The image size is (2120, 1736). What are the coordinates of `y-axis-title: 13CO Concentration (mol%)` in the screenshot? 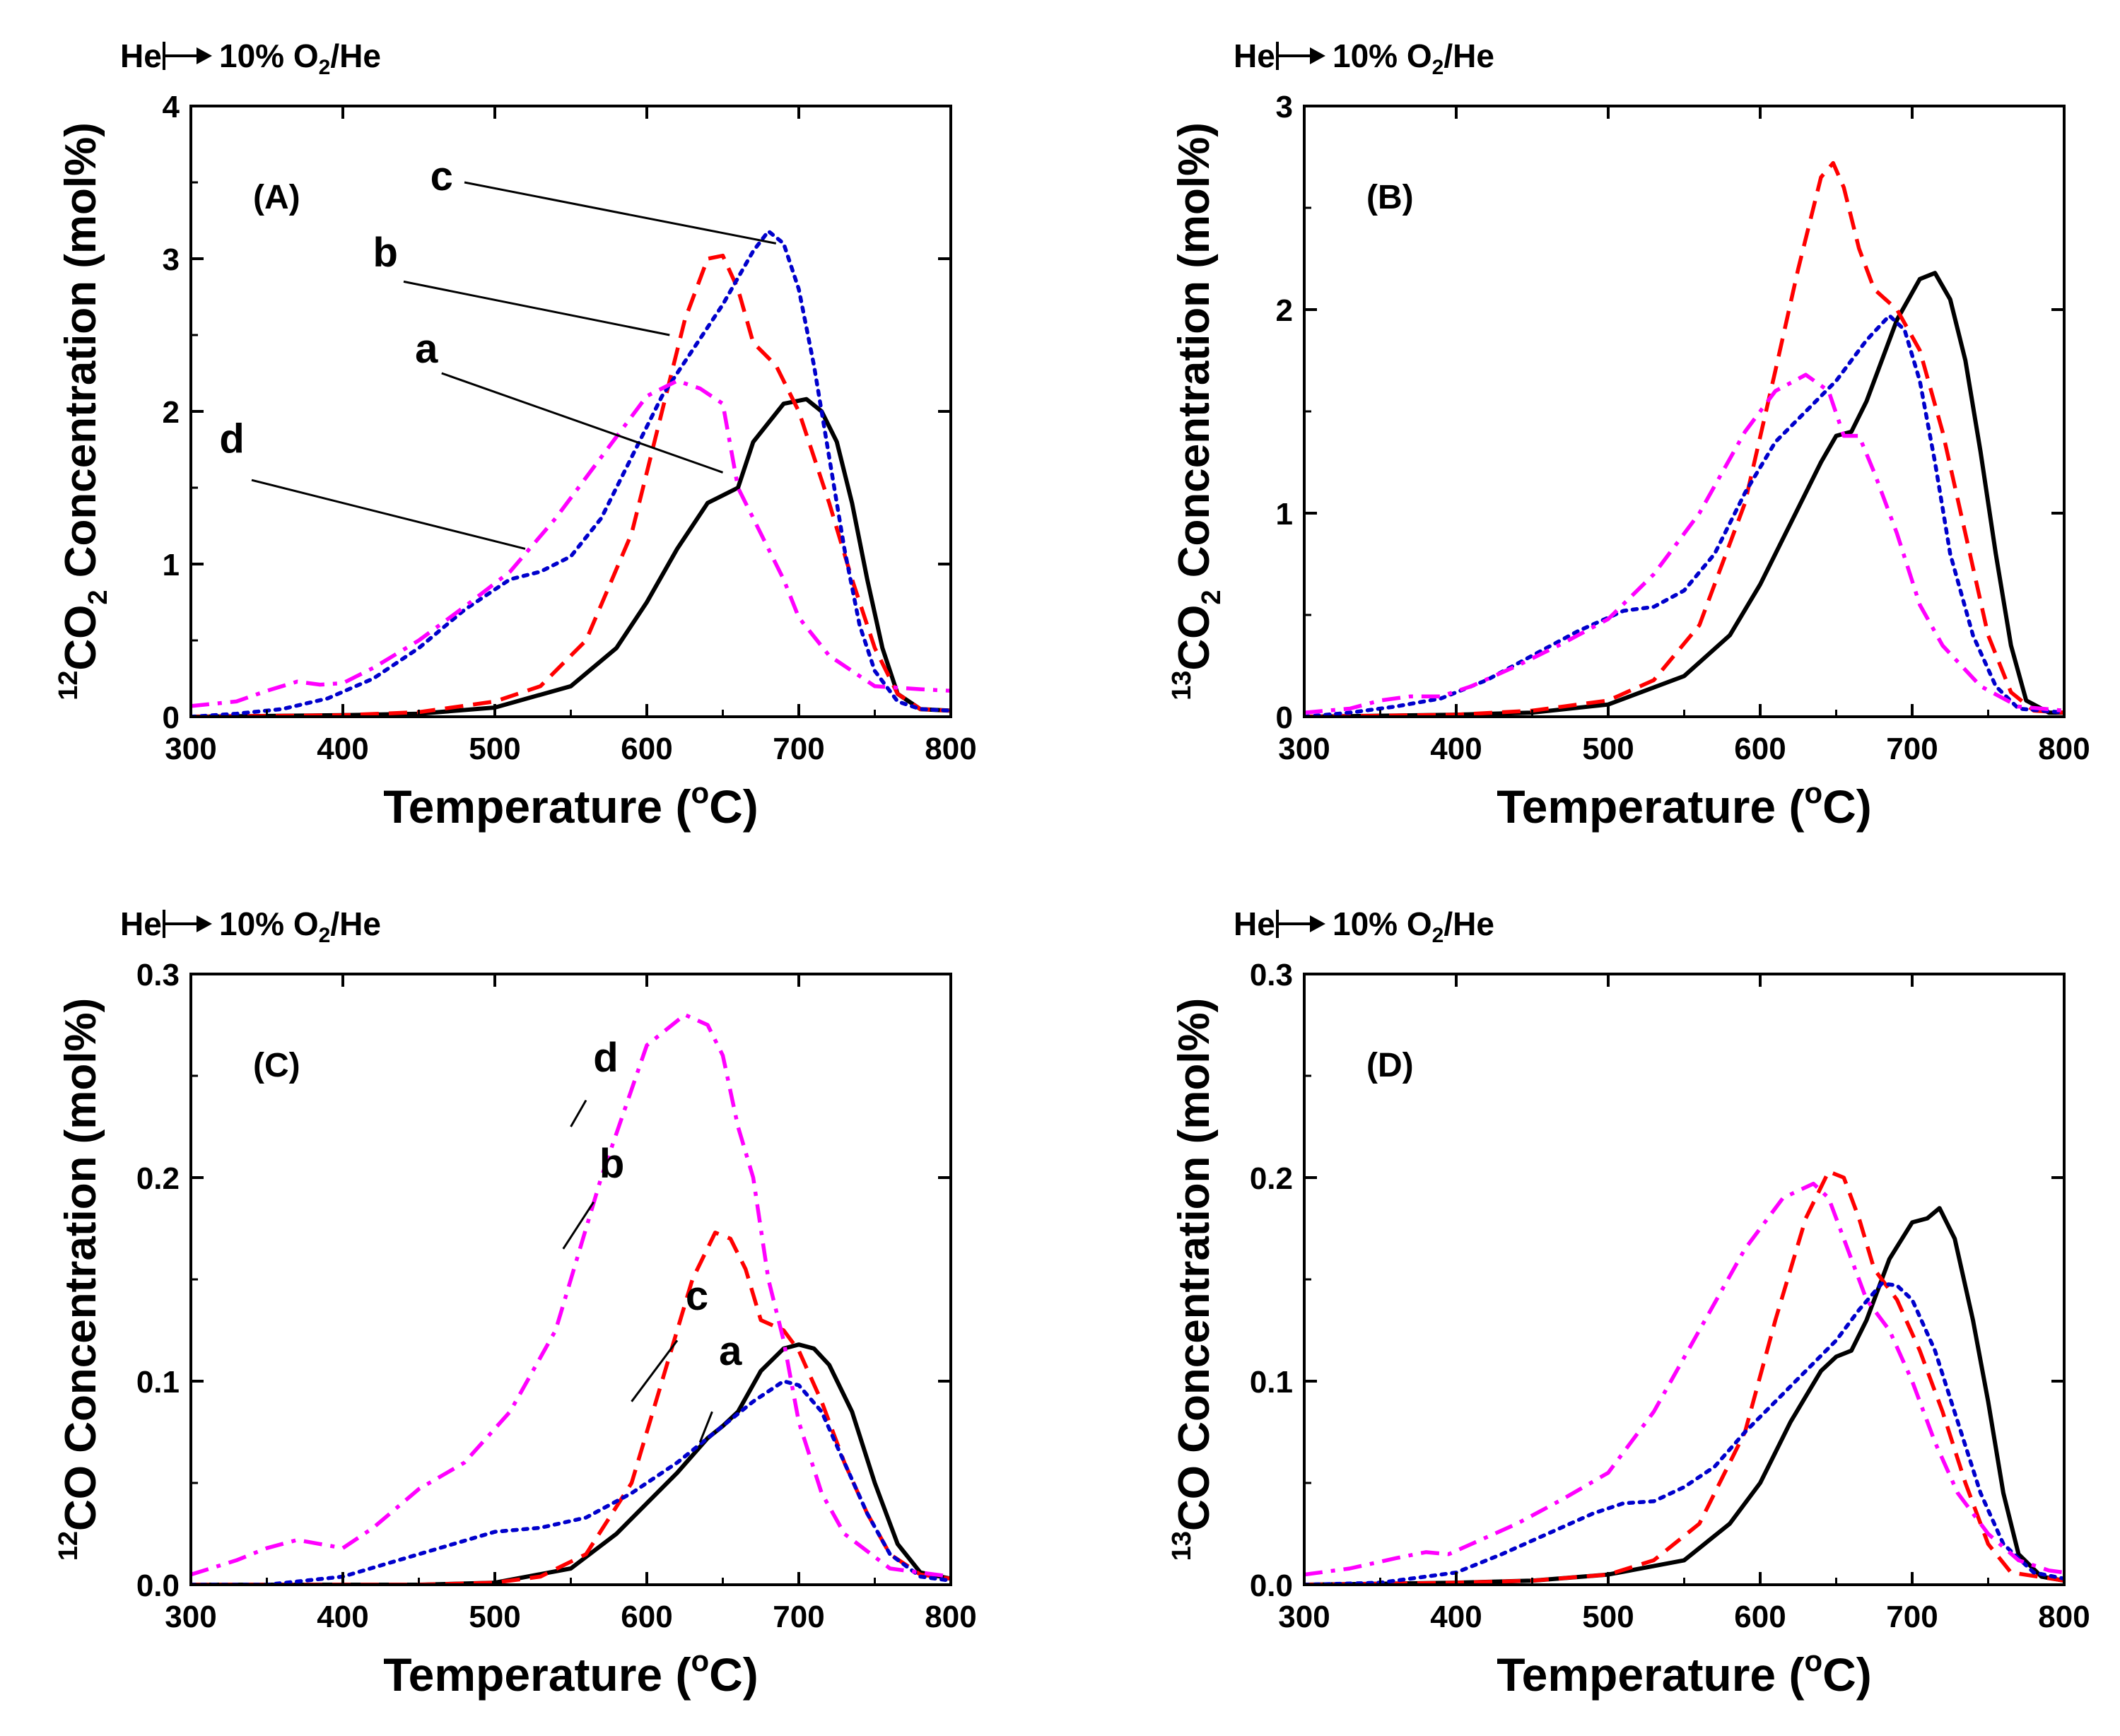 It's located at (1193, 1279).